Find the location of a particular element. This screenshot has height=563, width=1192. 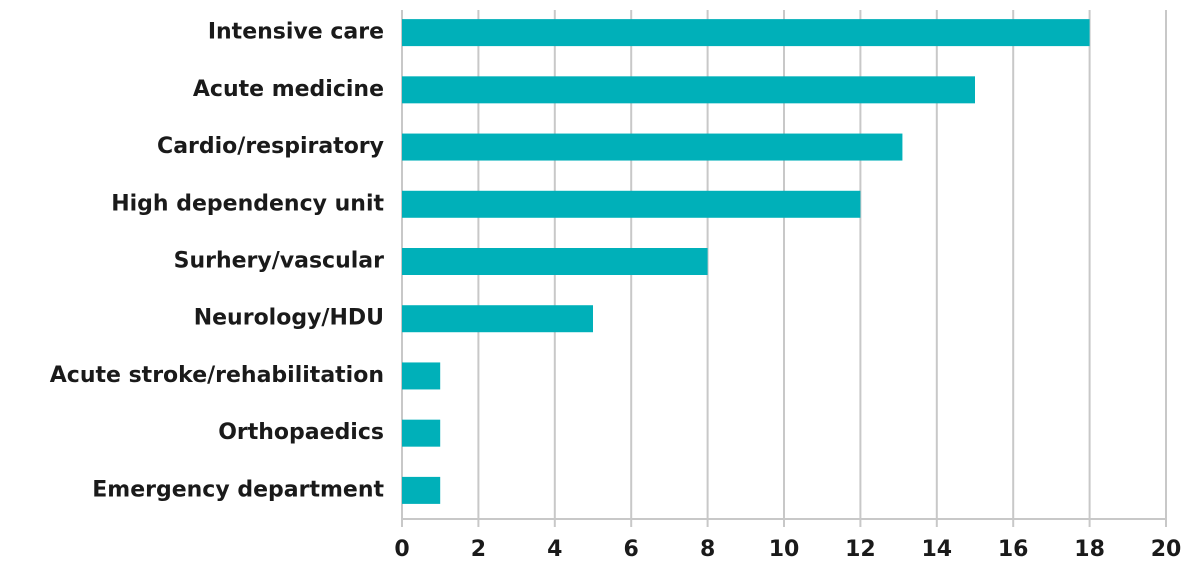

y-tick-label: Neurology/HDU is located at coordinates (289, 318).